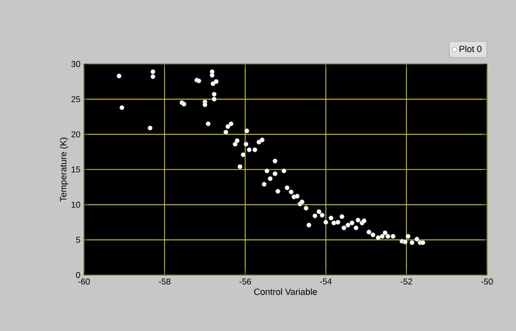 The image size is (516, 331). I want to click on y-axis-title: Temperature (K), so click(64, 170).